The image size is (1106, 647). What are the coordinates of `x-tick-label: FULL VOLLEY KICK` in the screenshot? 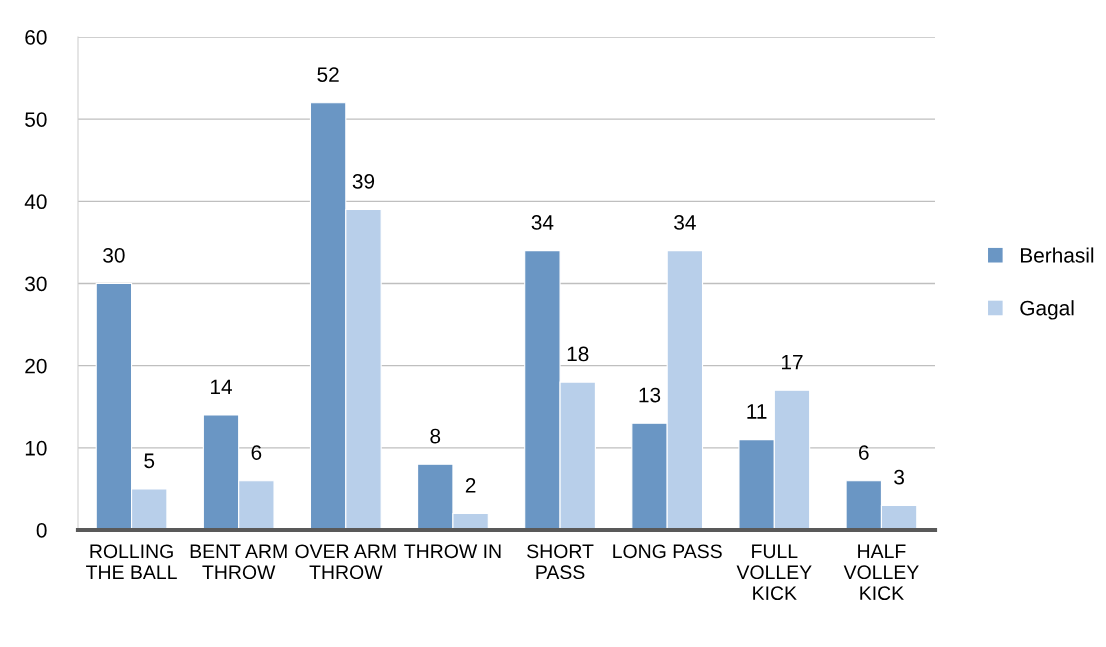 It's located at (774, 572).